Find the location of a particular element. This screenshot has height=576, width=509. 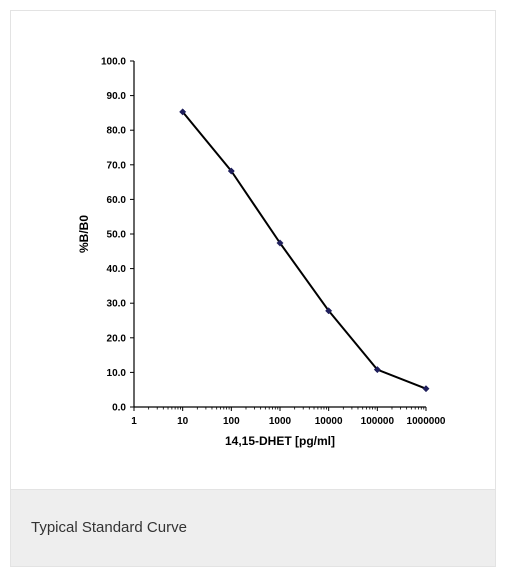

x-tick-label: 1 is located at coordinates (134, 421).